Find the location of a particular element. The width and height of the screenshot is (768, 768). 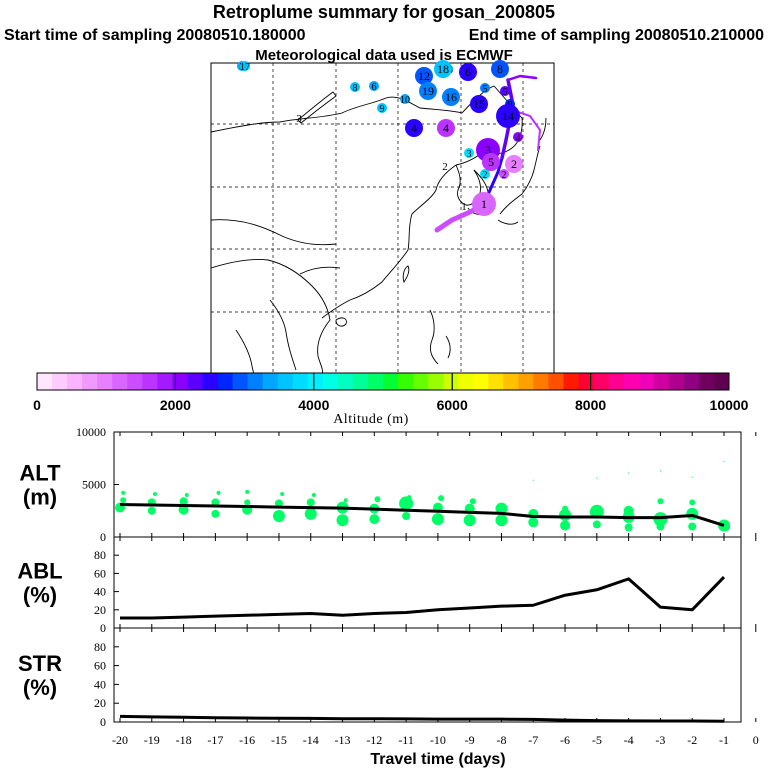

colorbar-frame is located at coordinates (383, 381).